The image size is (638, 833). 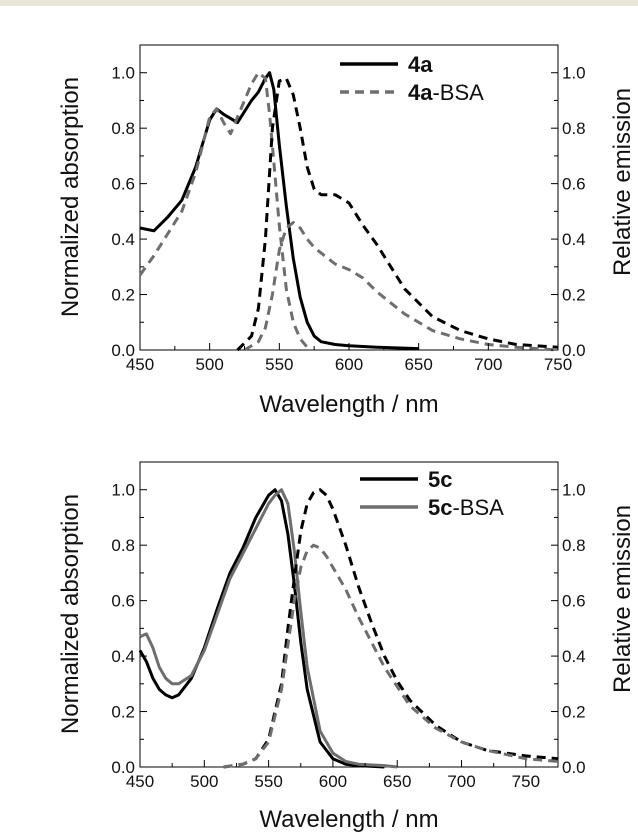 I want to click on legend-label: 5c, so click(x=440, y=479).